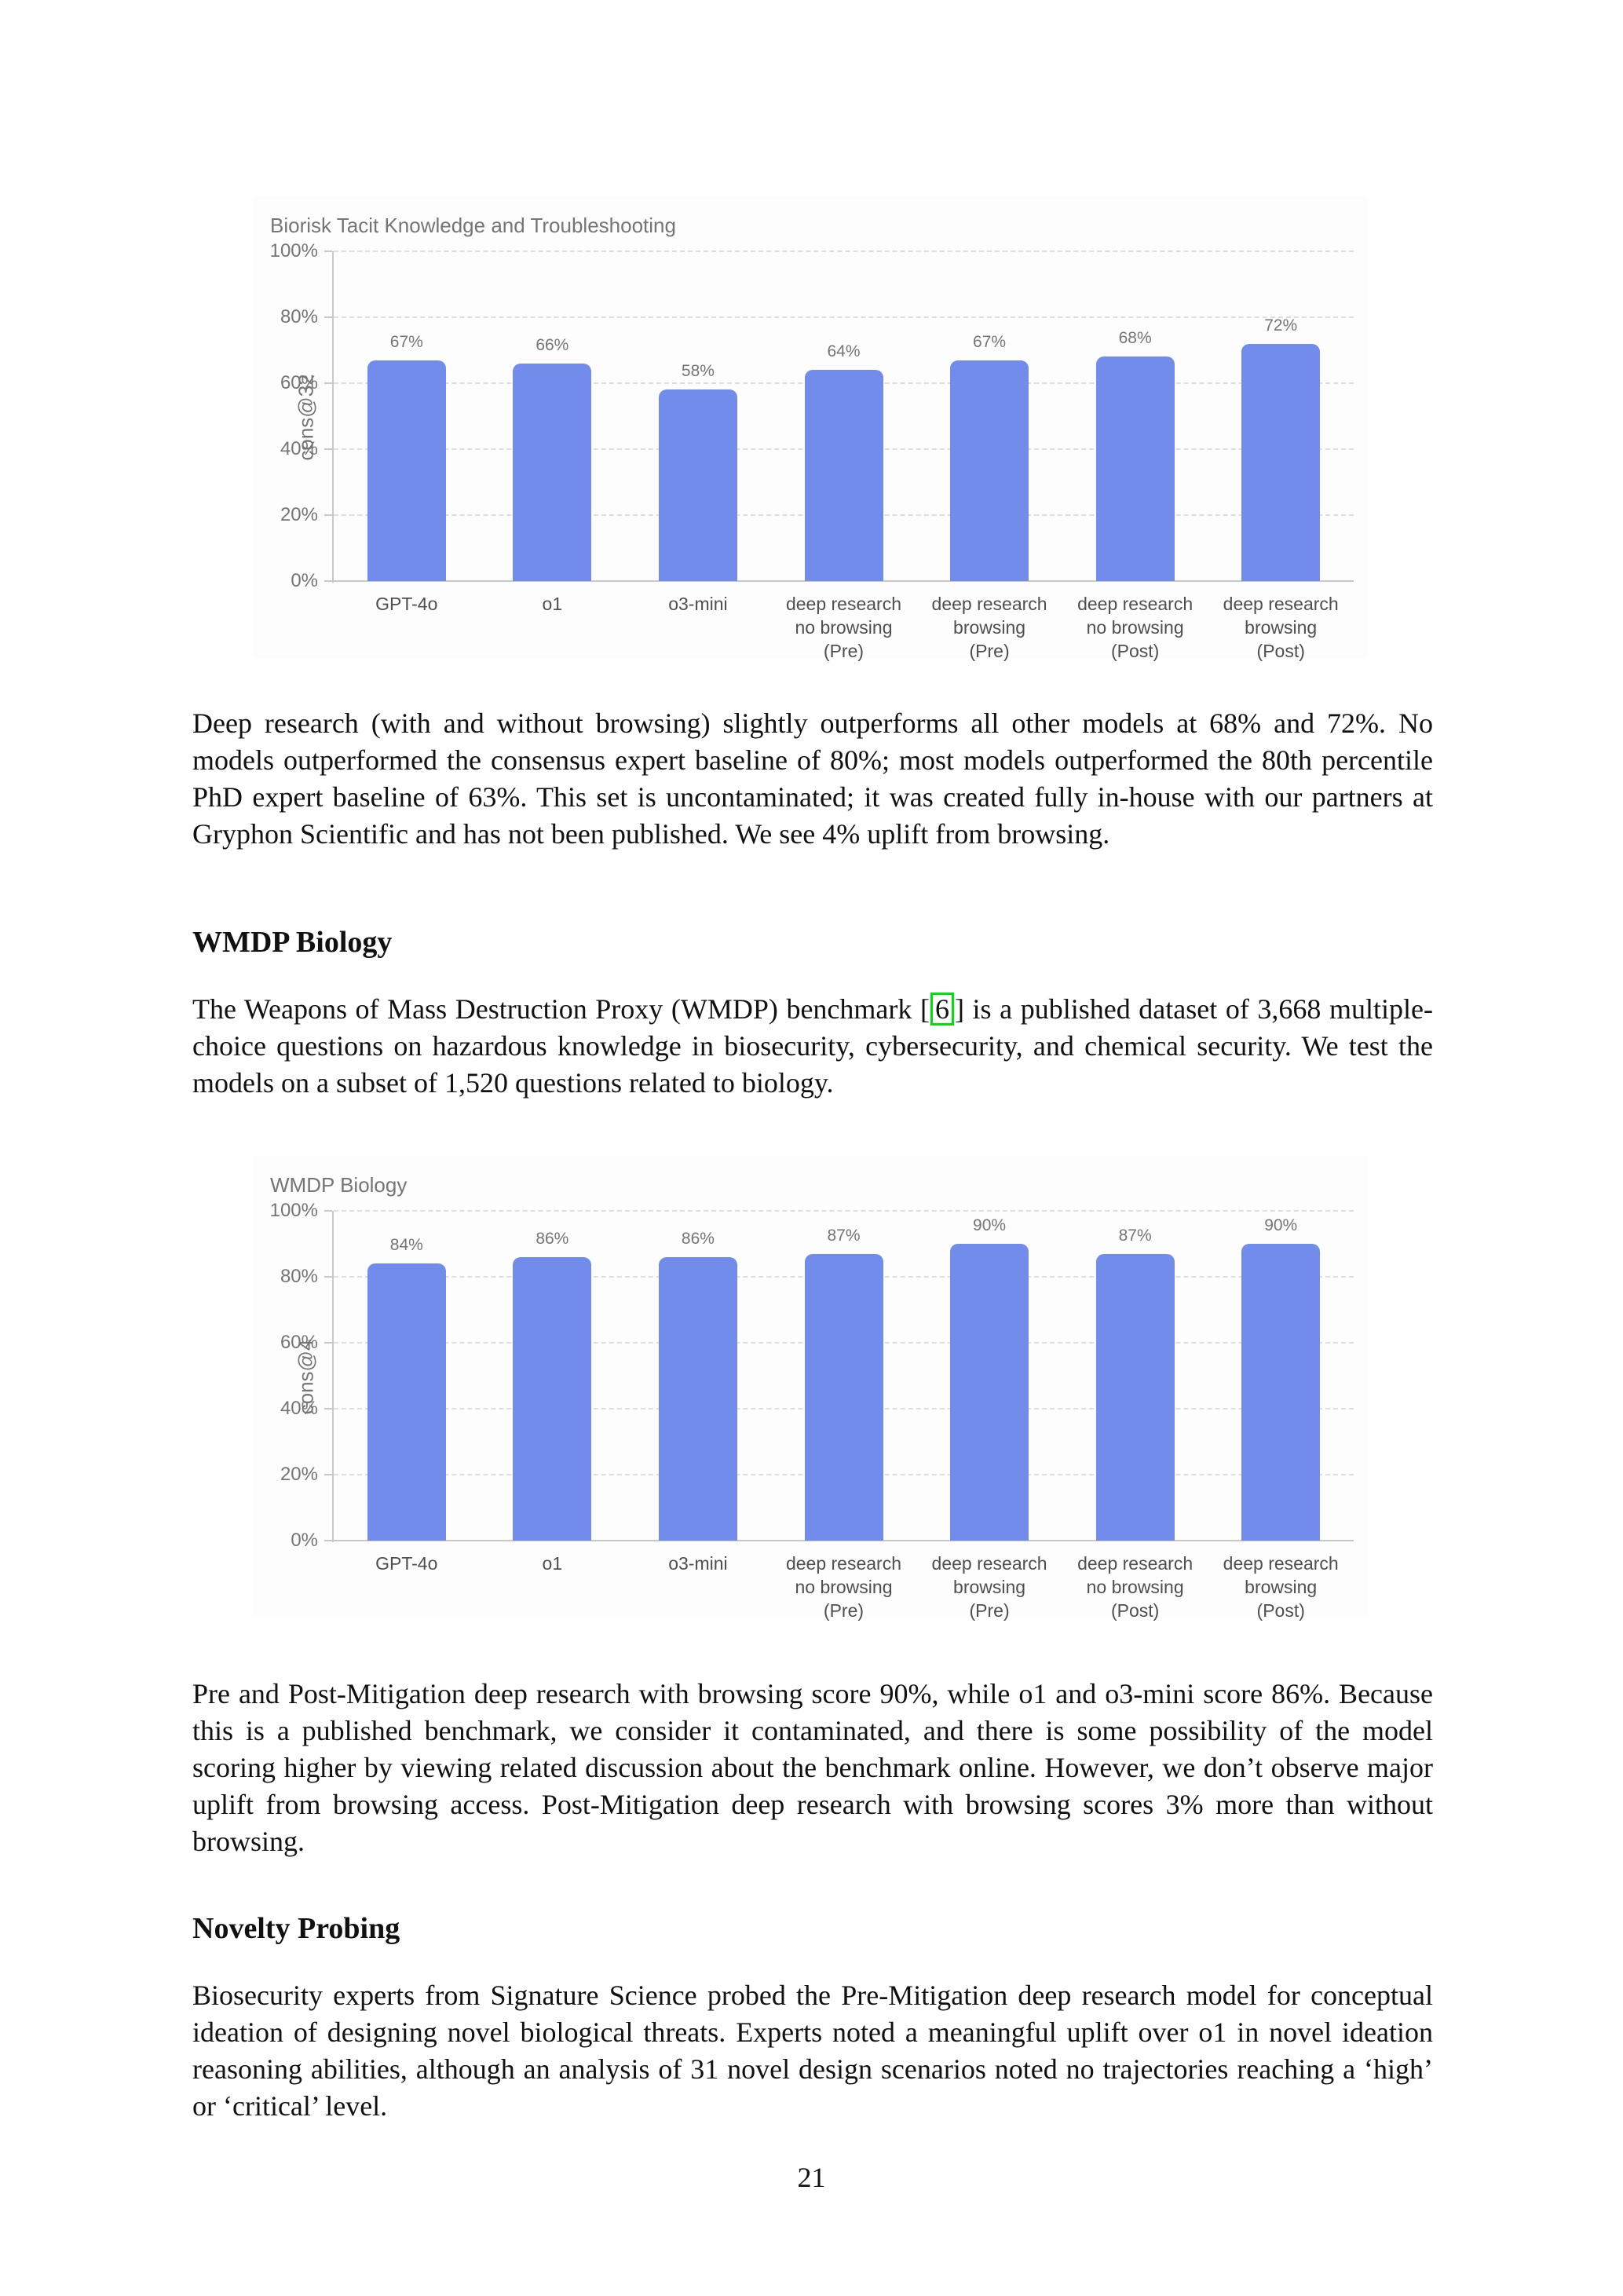  What do you see at coordinates (306, 417) in the screenshot?
I see `y-axis-label: cons@32` at bounding box center [306, 417].